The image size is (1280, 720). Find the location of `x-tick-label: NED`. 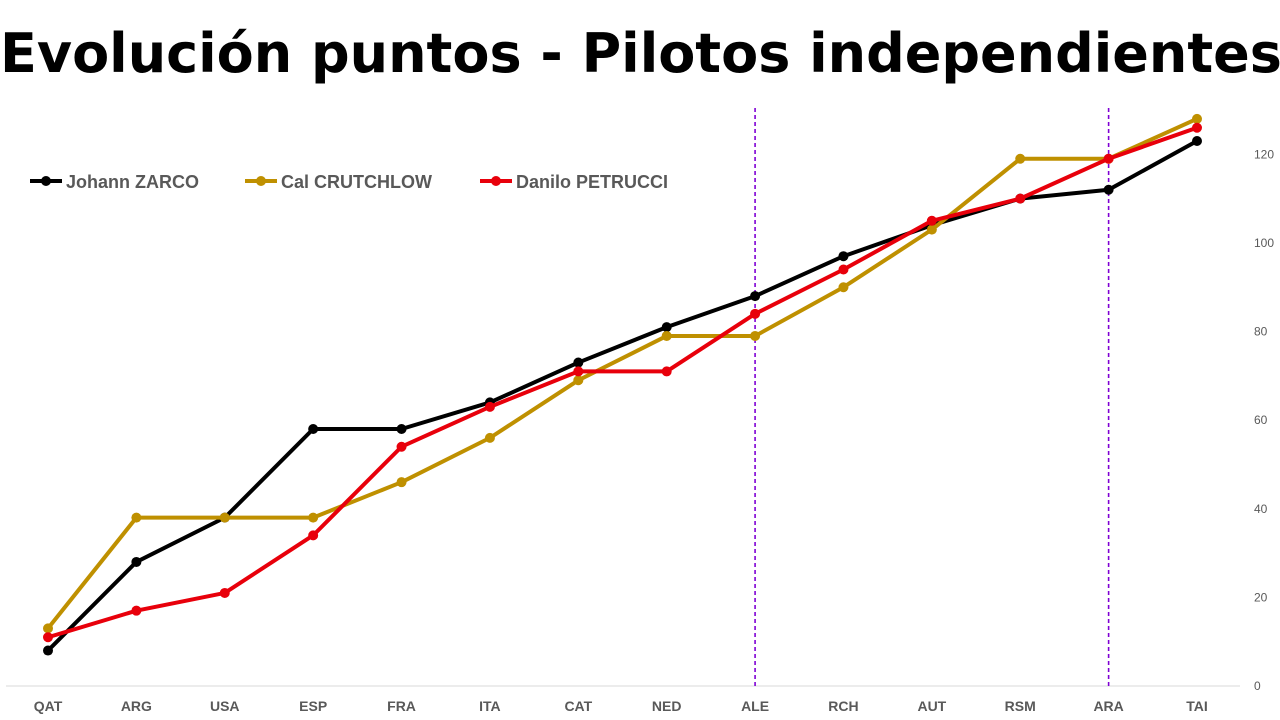

x-tick-label: NED is located at coordinates (667, 706).